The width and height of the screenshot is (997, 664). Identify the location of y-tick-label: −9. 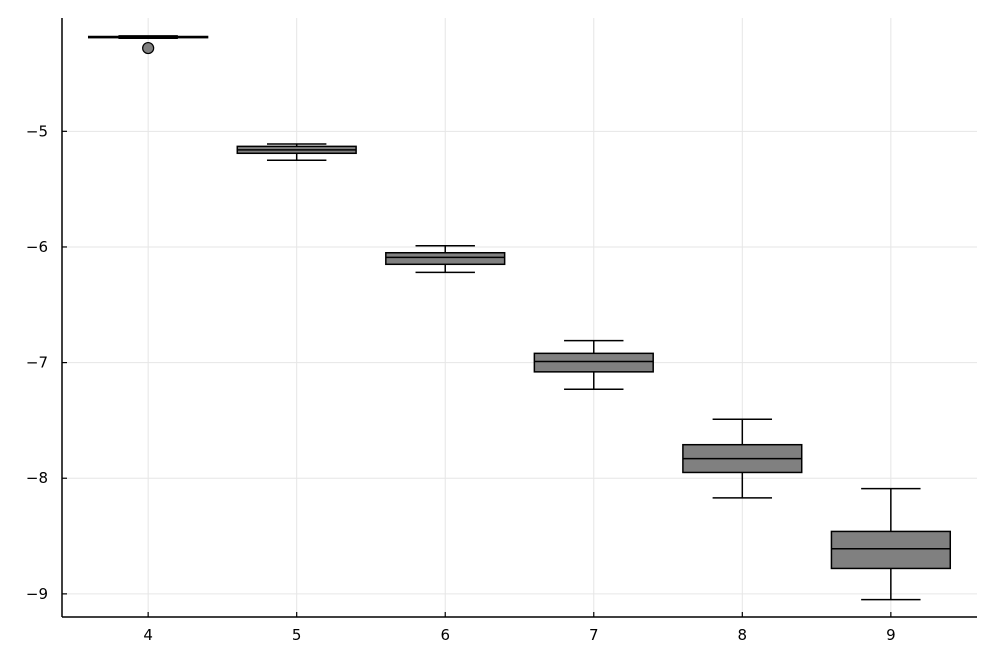
(37, 594).